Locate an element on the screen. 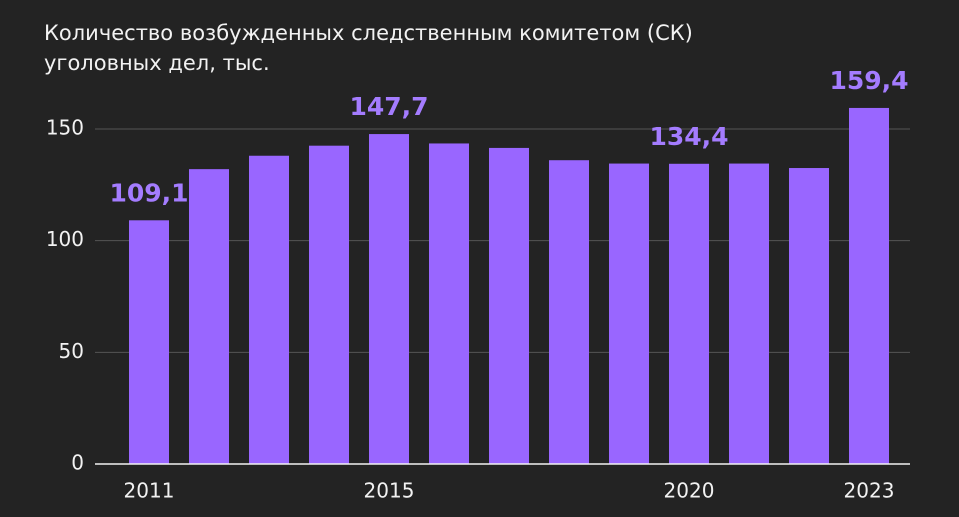 The width and height of the screenshot is (959, 517). value-label: 147,7 is located at coordinates (388, 106).